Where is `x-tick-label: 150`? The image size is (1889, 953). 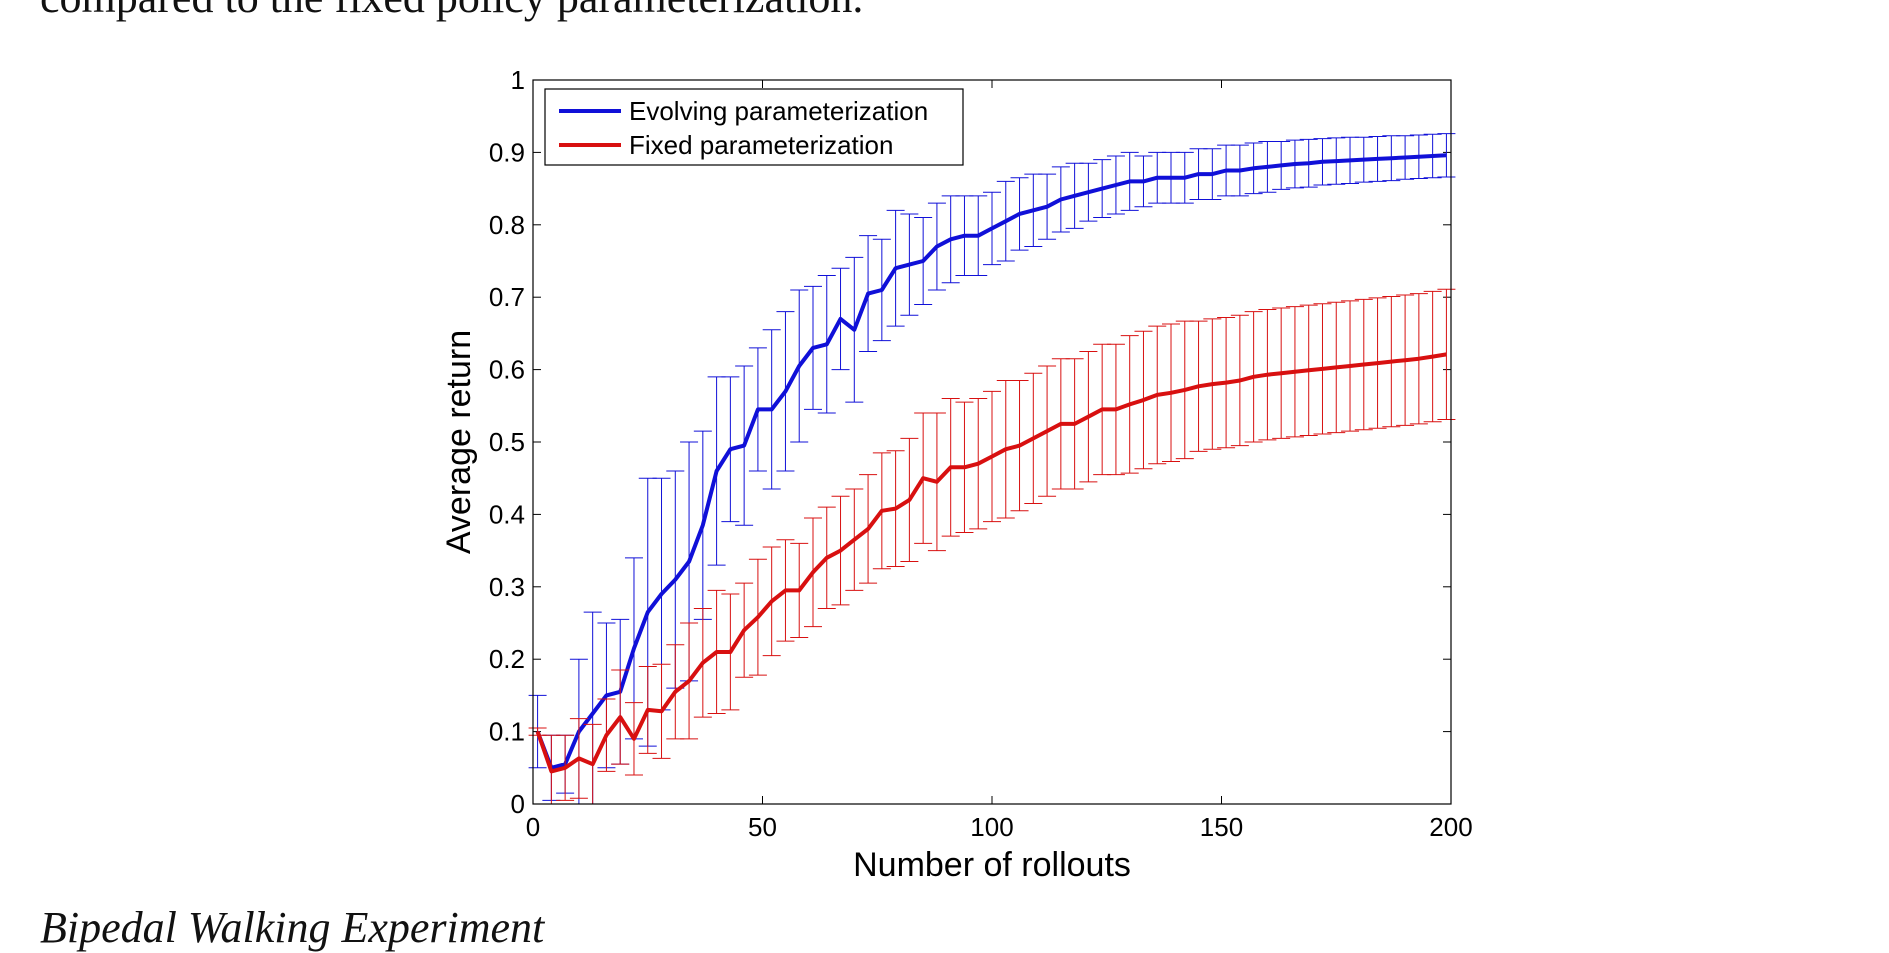 x-tick-label: 150 is located at coordinates (1221, 827).